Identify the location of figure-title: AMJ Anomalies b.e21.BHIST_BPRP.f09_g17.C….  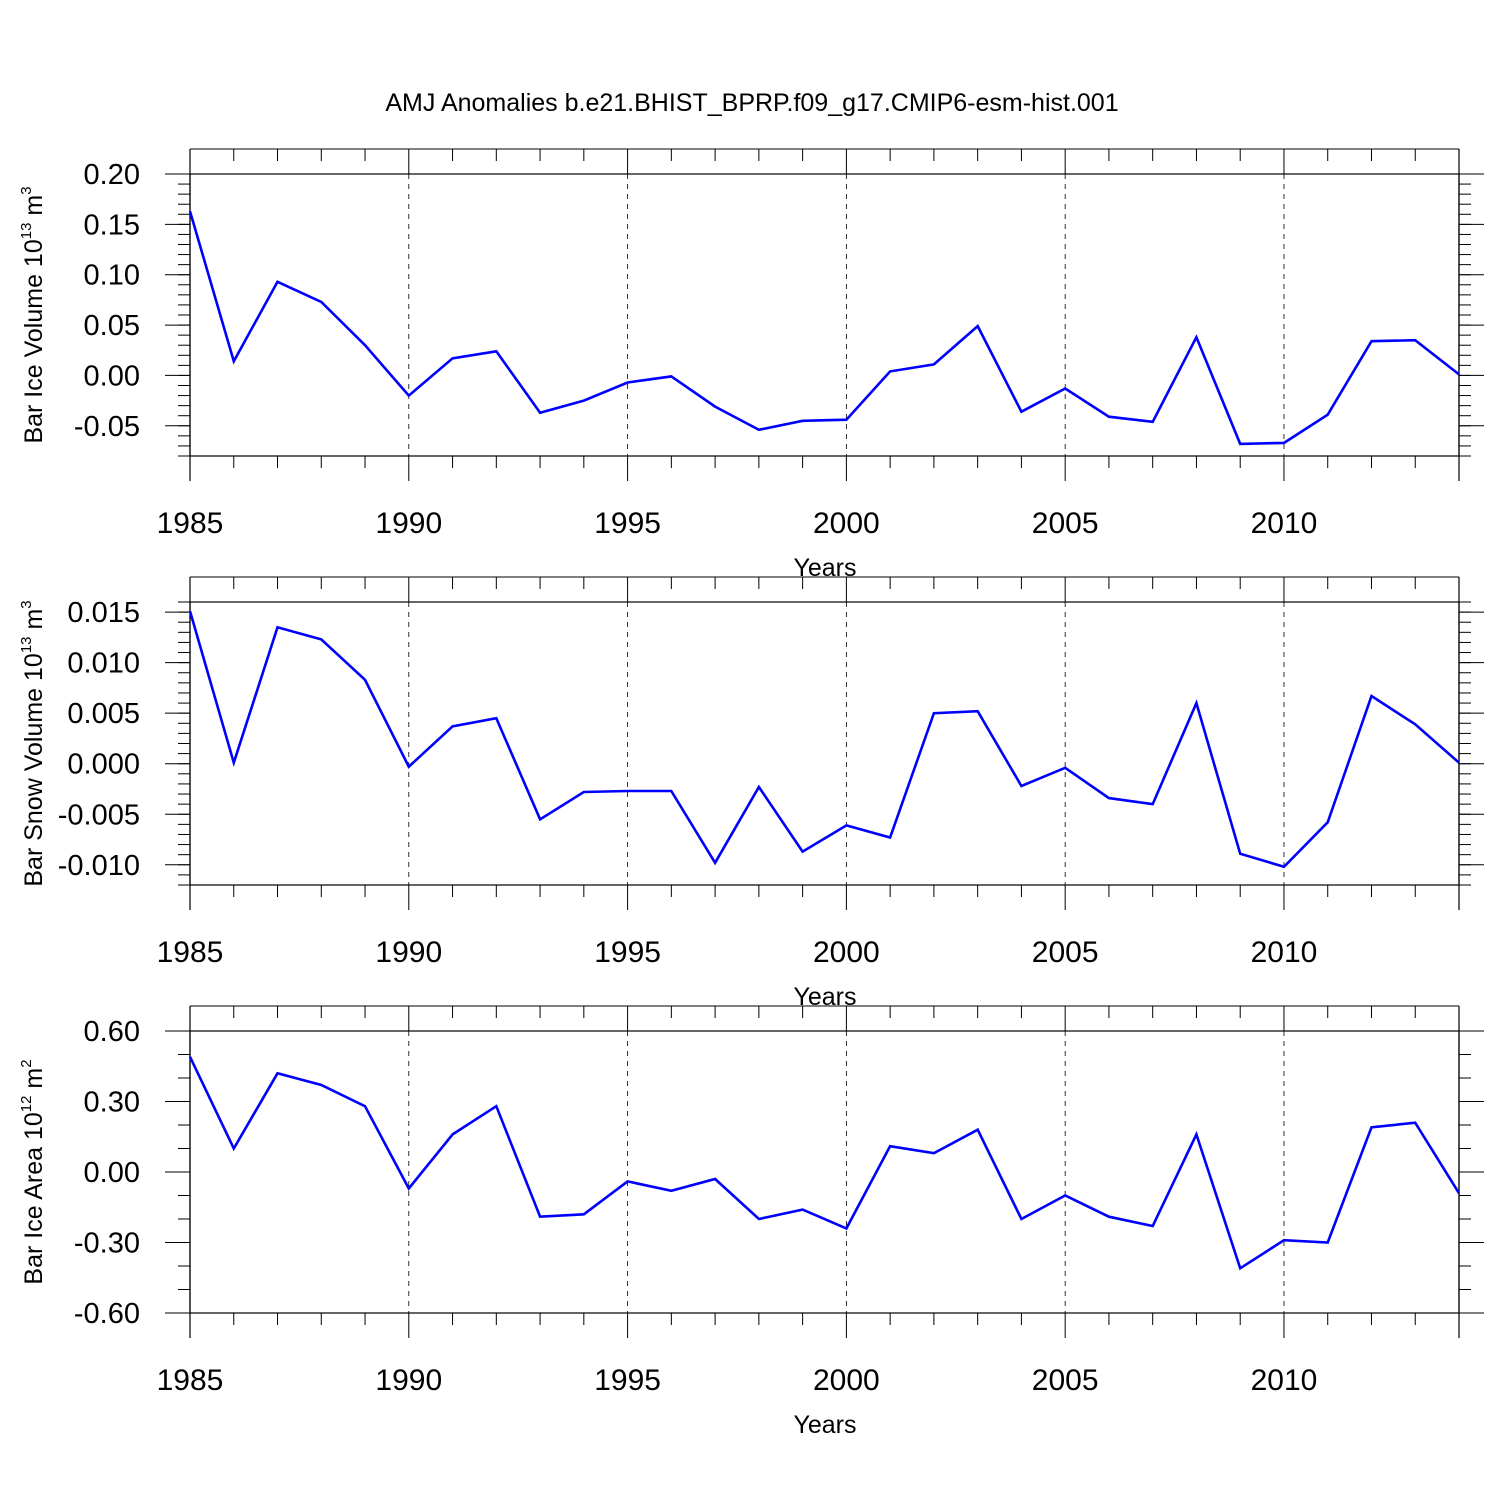
(751, 103).